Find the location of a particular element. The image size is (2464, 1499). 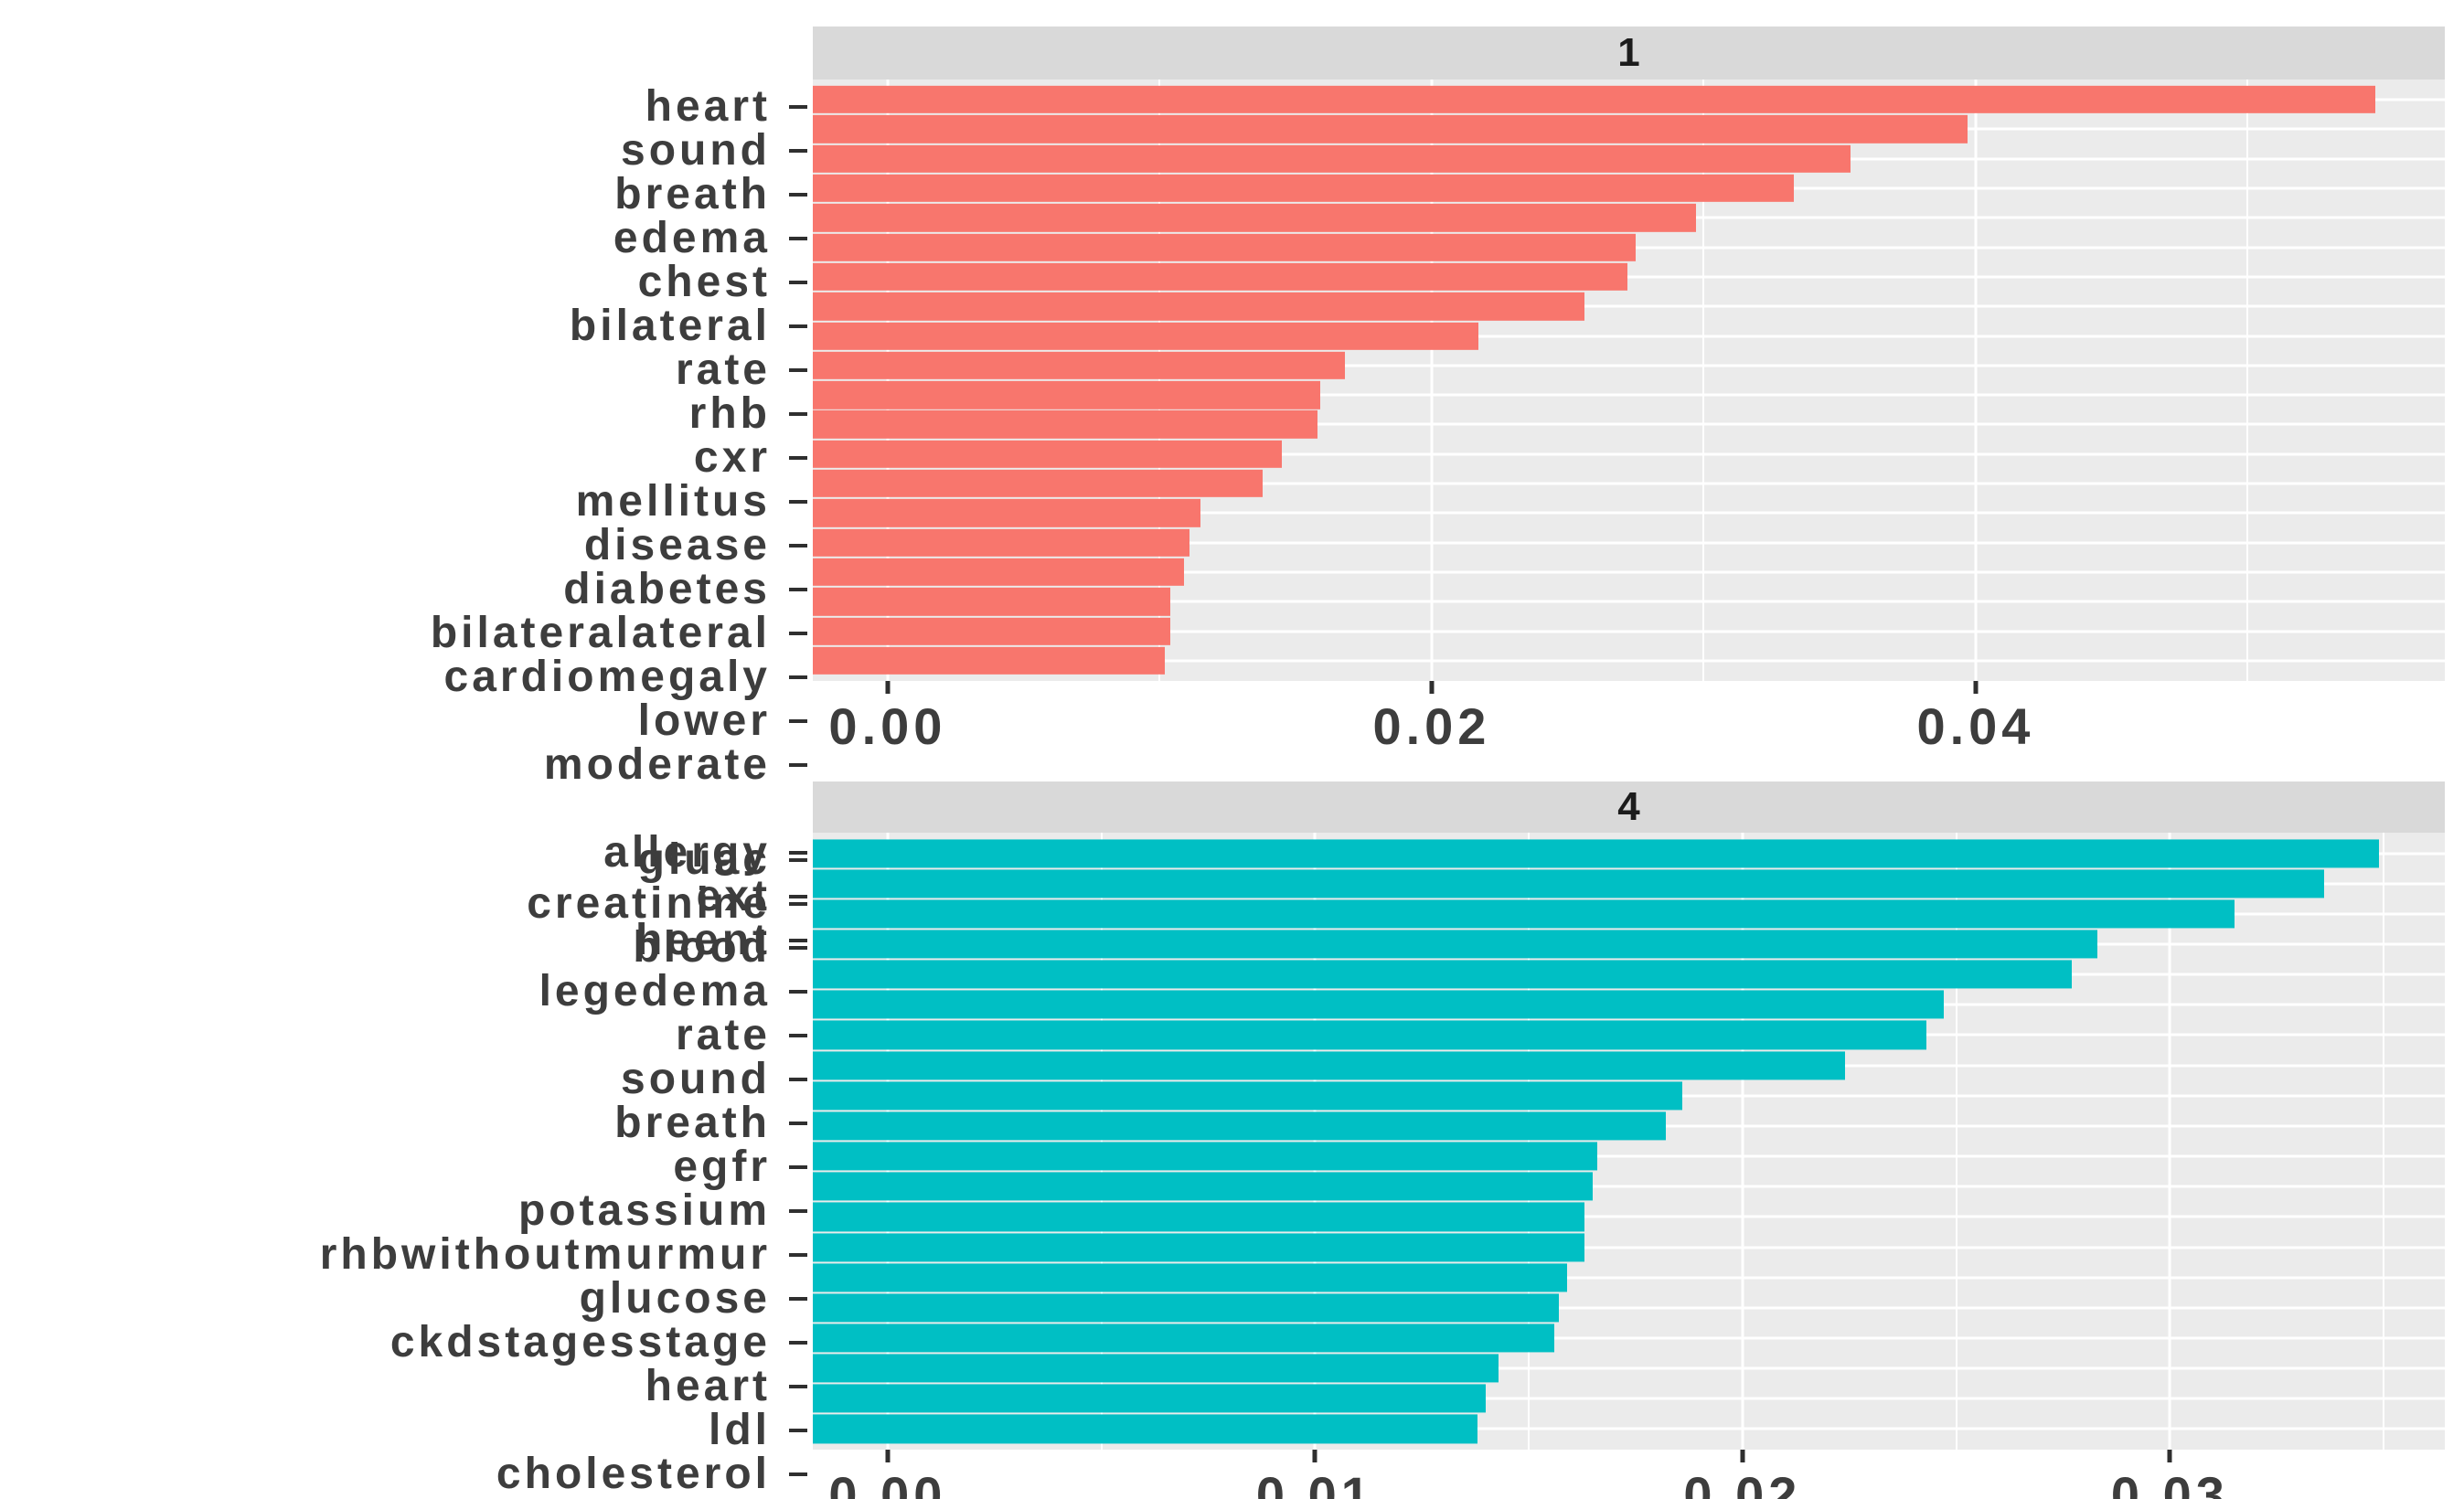

y-label-text: moderate is located at coordinates (657, 765).